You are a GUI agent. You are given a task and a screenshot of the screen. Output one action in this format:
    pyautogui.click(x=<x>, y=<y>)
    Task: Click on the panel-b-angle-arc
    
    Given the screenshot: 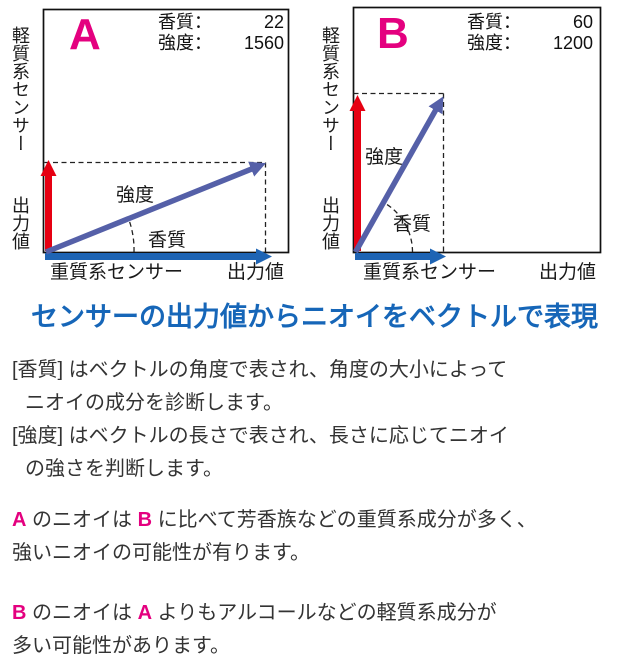 What is the action you would take?
    pyautogui.click(x=398, y=227)
    